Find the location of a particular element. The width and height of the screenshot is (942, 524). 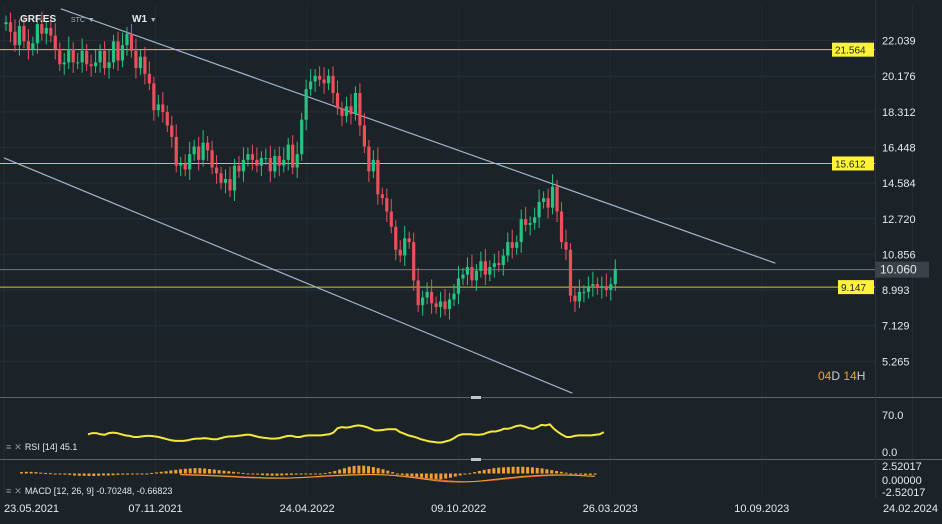

macd-legend: ≡ ✕ MACD [12, 26, 9] -0.70248, -0.66823 is located at coordinates (89, 491).